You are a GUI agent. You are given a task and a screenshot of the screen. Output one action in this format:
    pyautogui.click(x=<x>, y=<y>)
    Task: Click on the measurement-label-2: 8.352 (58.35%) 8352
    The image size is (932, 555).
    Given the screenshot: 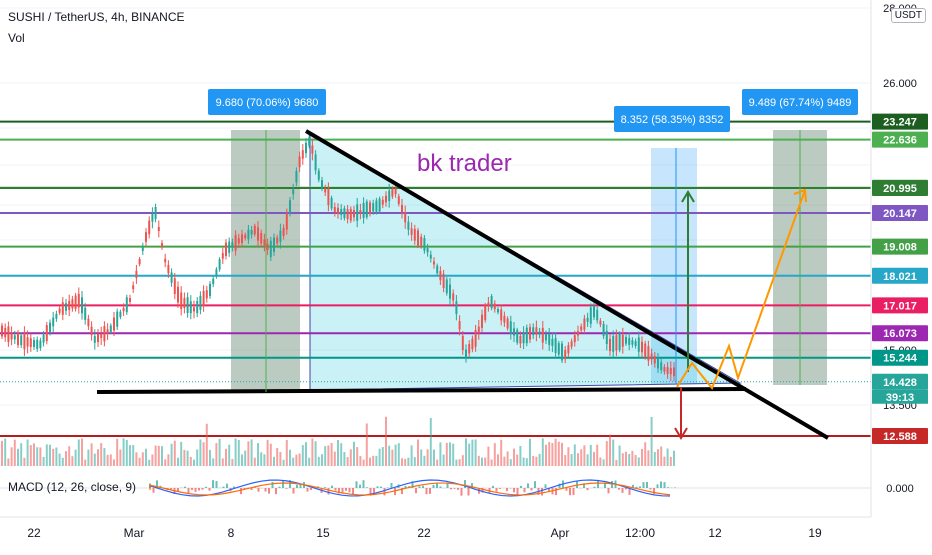 What is the action you would take?
    pyautogui.click(x=672, y=119)
    